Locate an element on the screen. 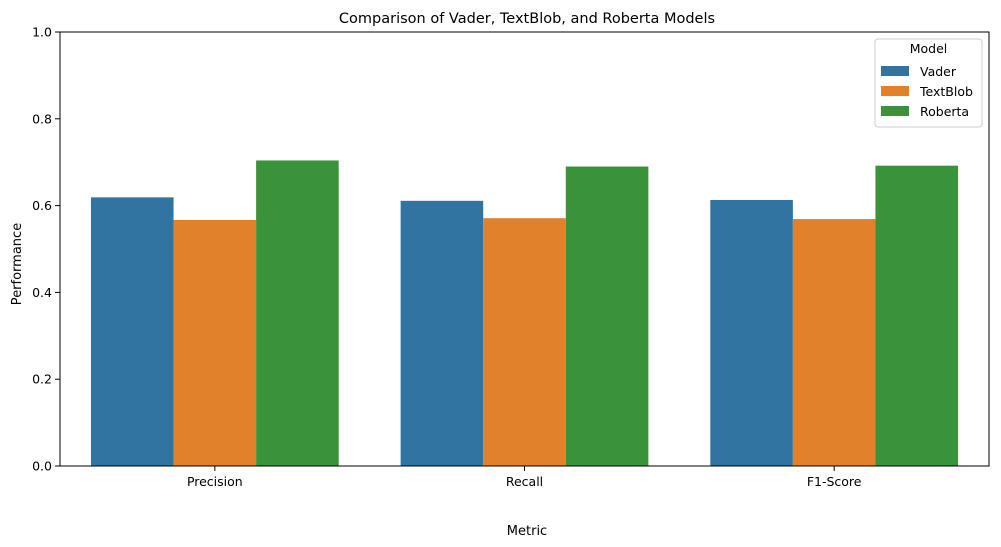  bar-roberta-recall is located at coordinates (607, 316).